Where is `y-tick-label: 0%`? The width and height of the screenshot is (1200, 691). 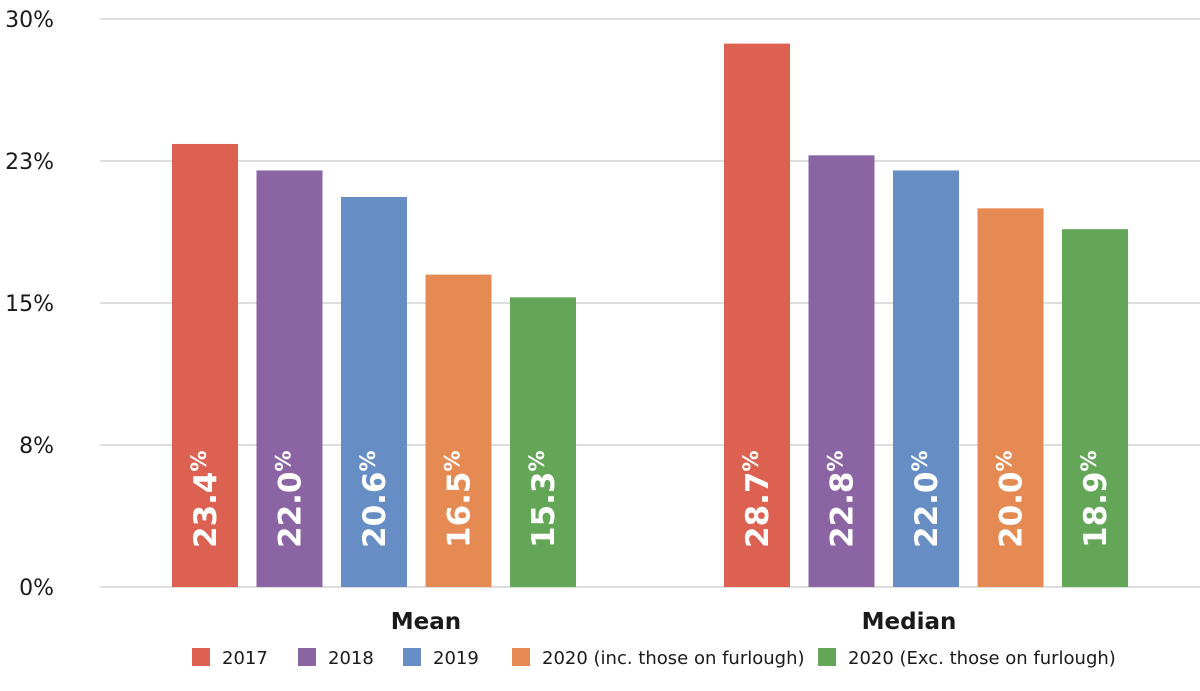 y-tick-label: 0% is located at coordinates (36, 588).